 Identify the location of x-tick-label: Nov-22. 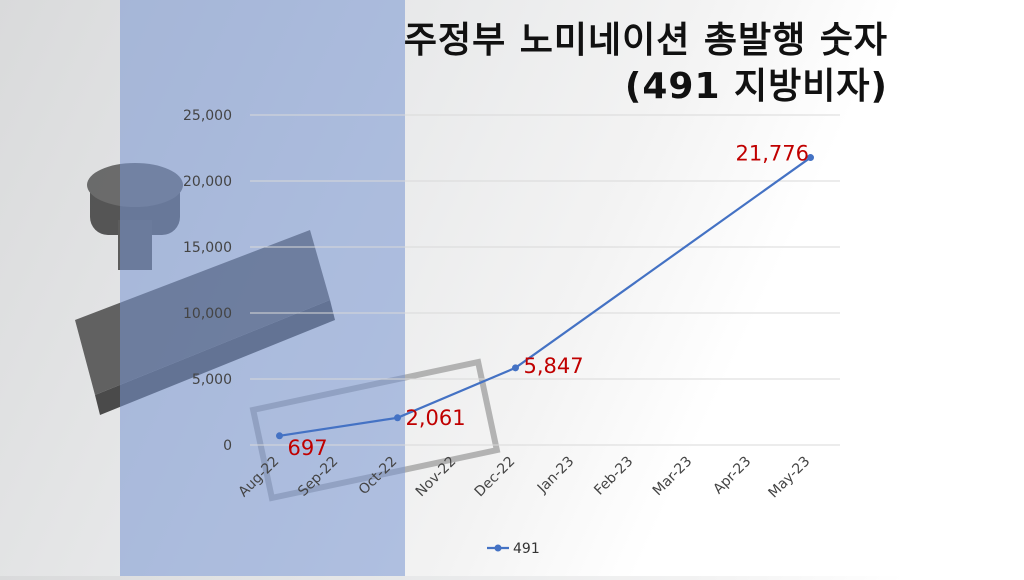
(436, 477).